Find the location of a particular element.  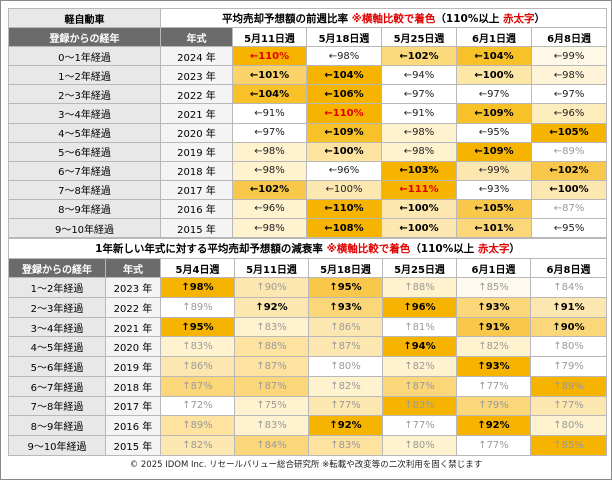

age-label: 3〜4年経過 is located at coordinates (84, 113).